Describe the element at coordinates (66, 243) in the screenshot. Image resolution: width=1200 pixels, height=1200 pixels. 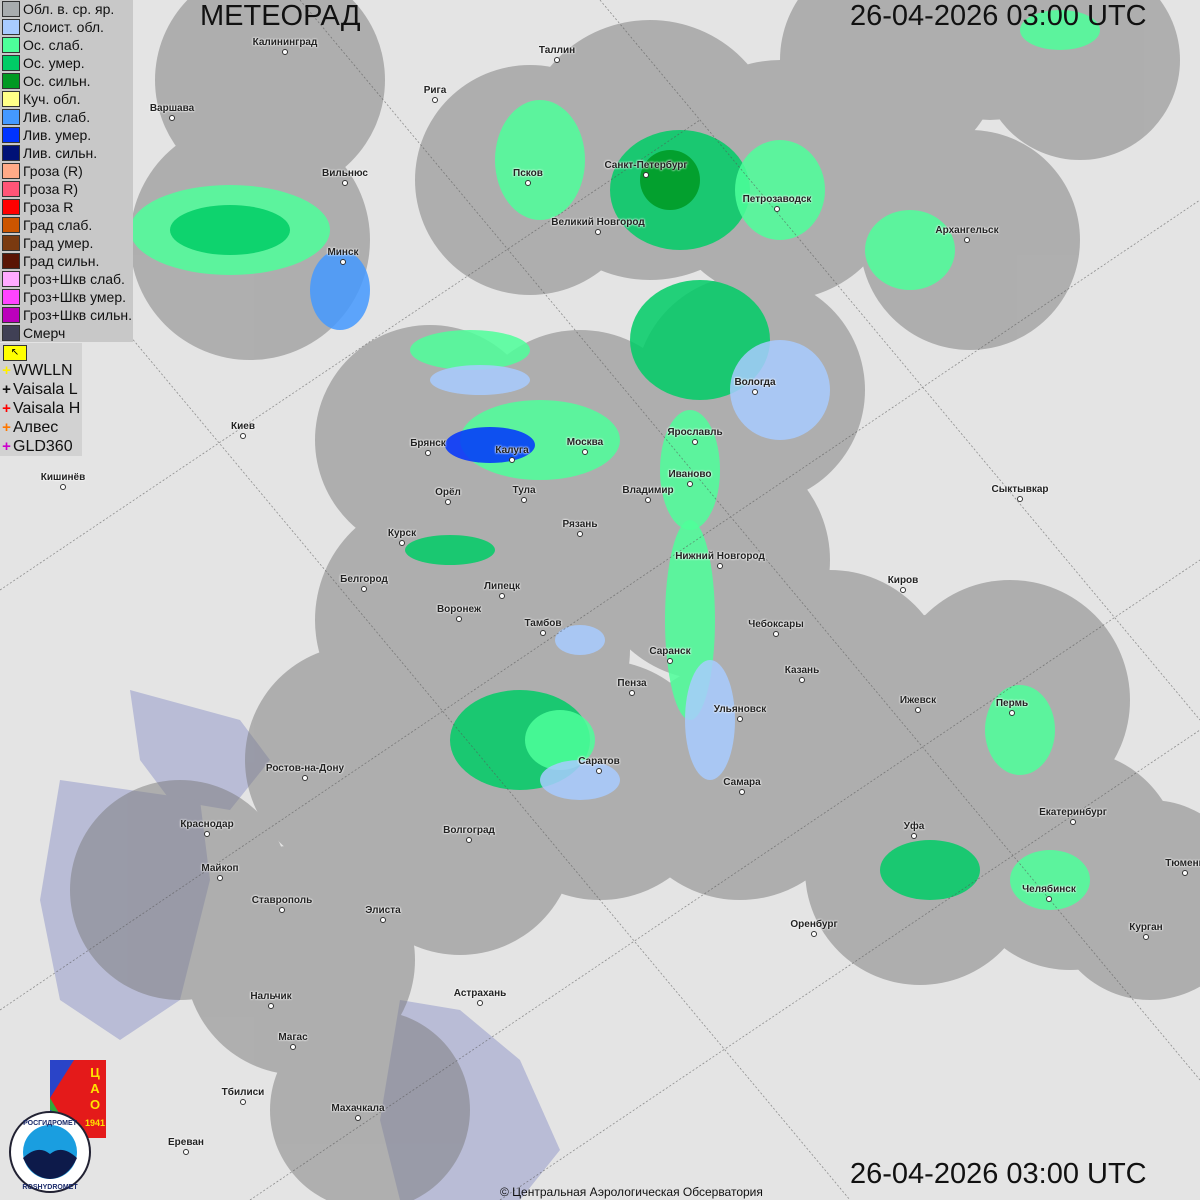
I see `legend-item: Град умер.` at that location.